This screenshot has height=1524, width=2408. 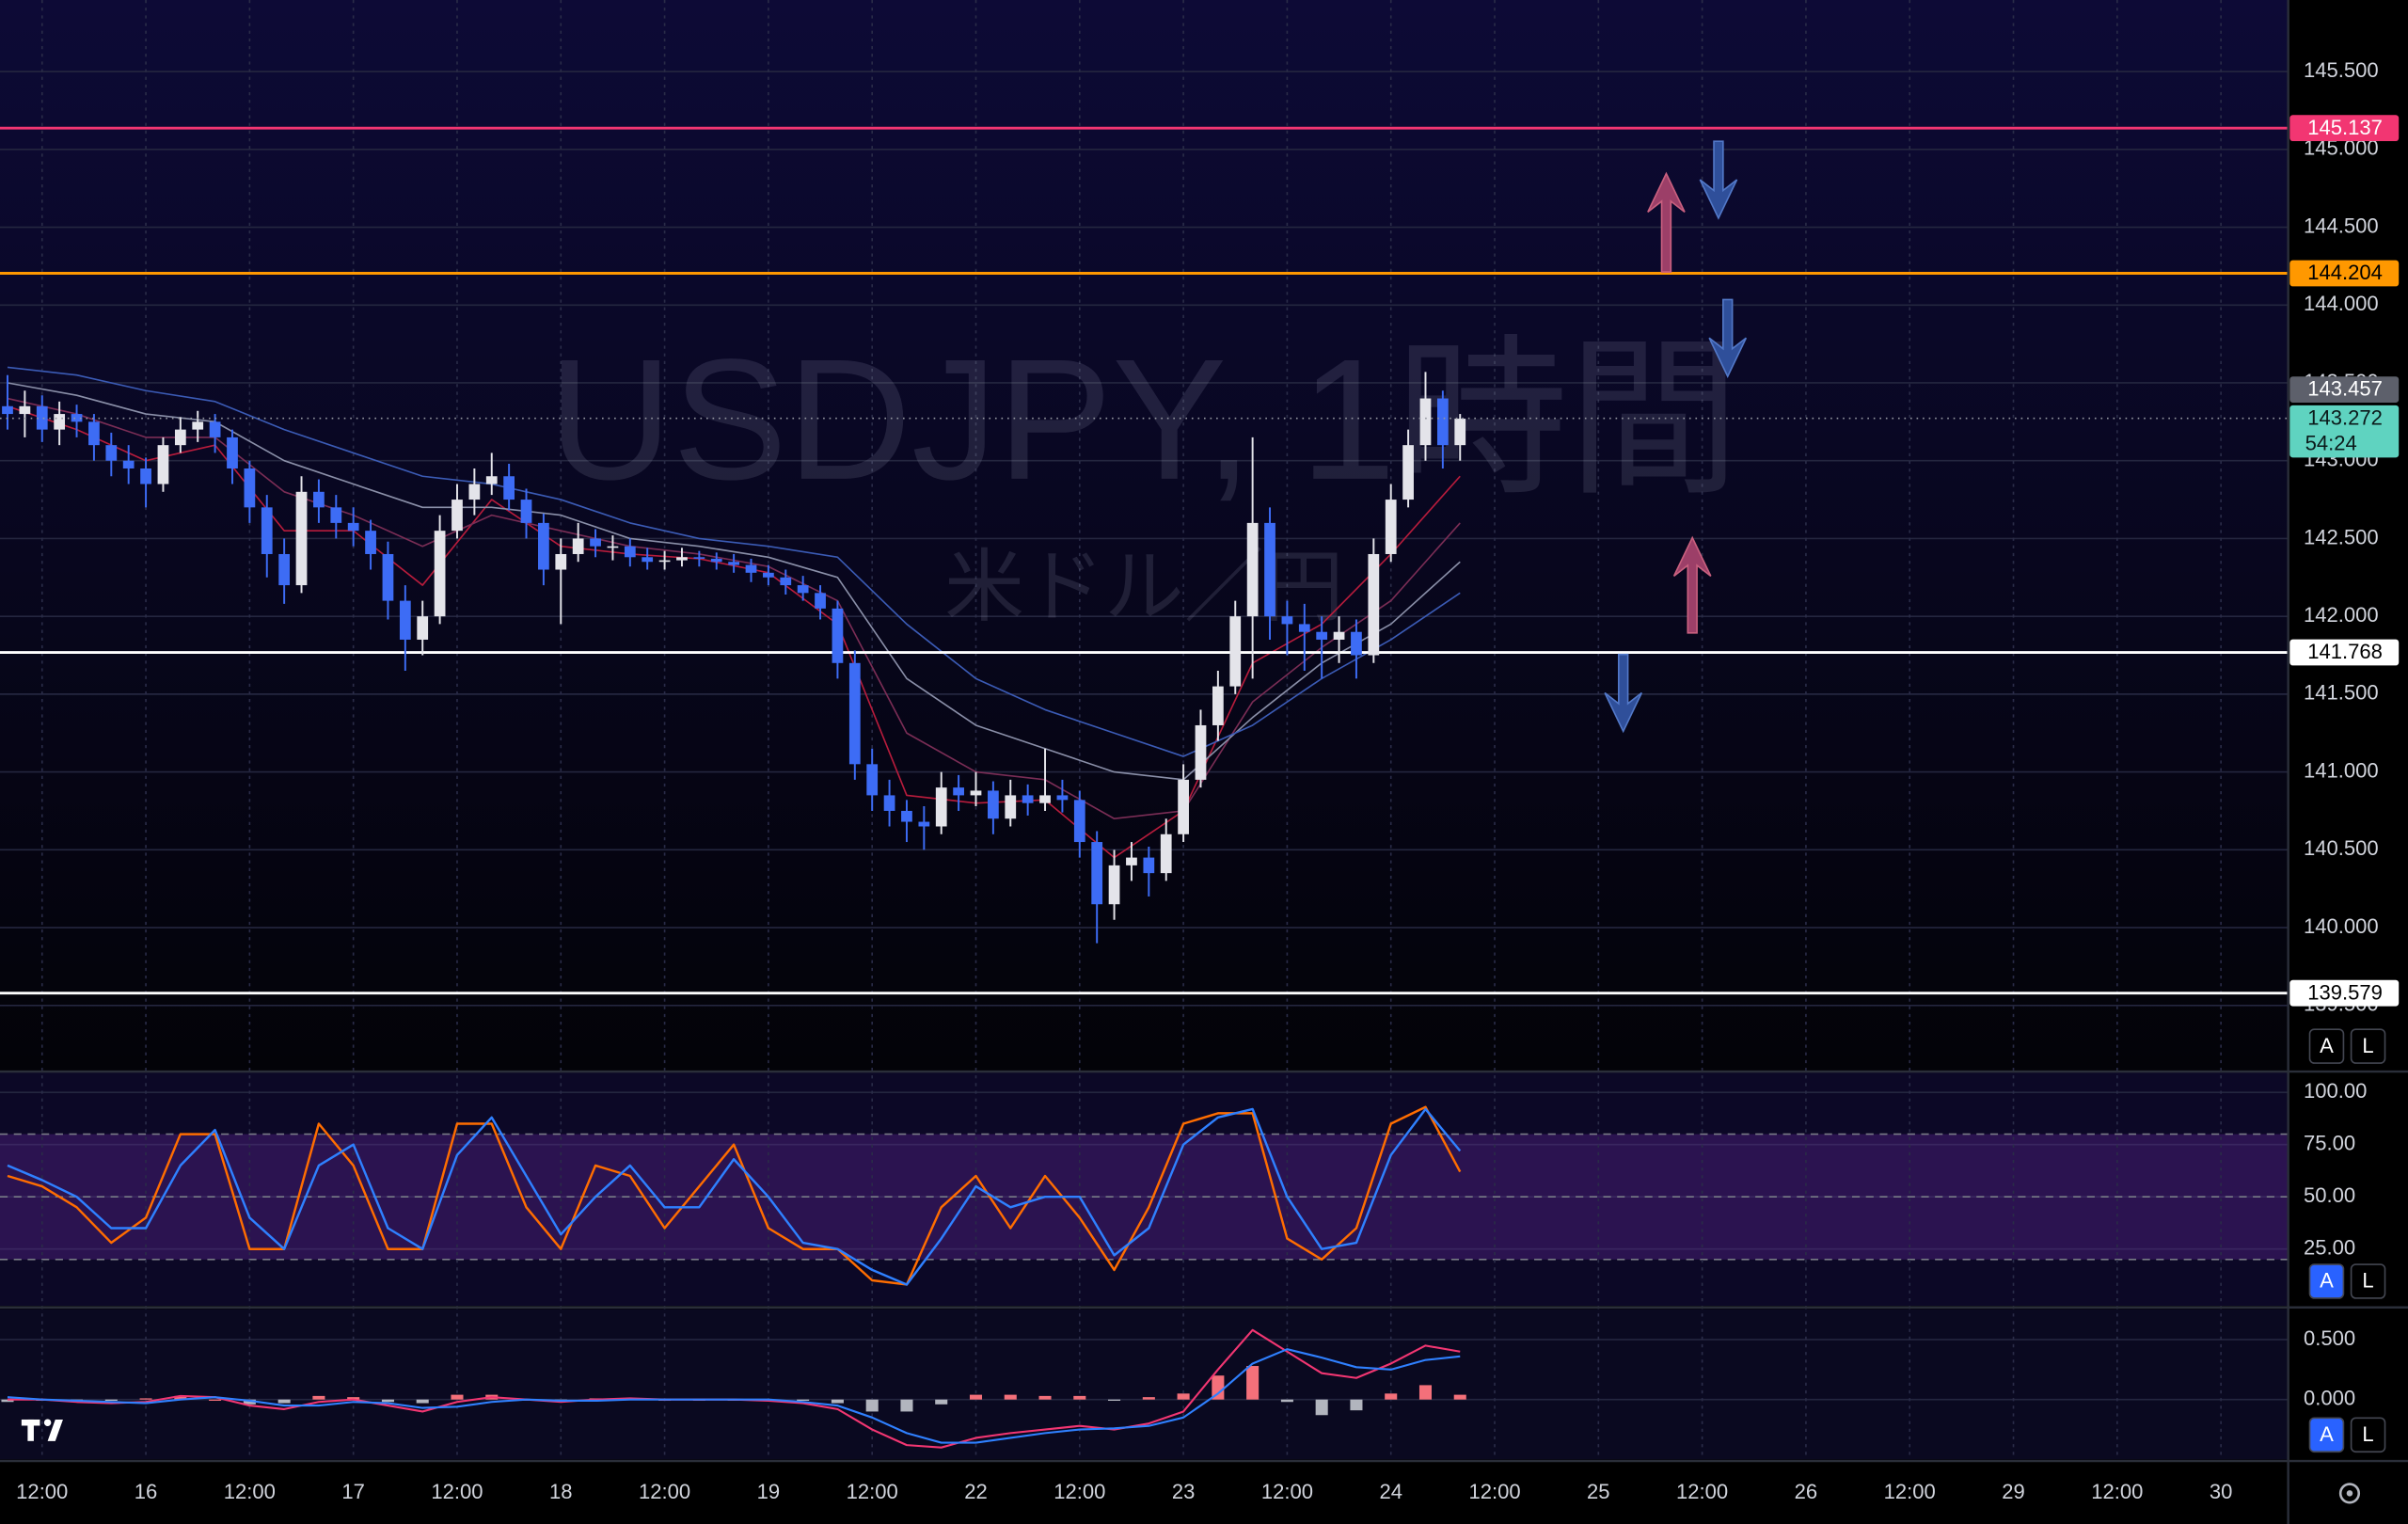 What do you see at coordinates (2330, 1338) in the screenshot?
I see `y-tick-label: 0.500` at bounding box center [2330, 1338].